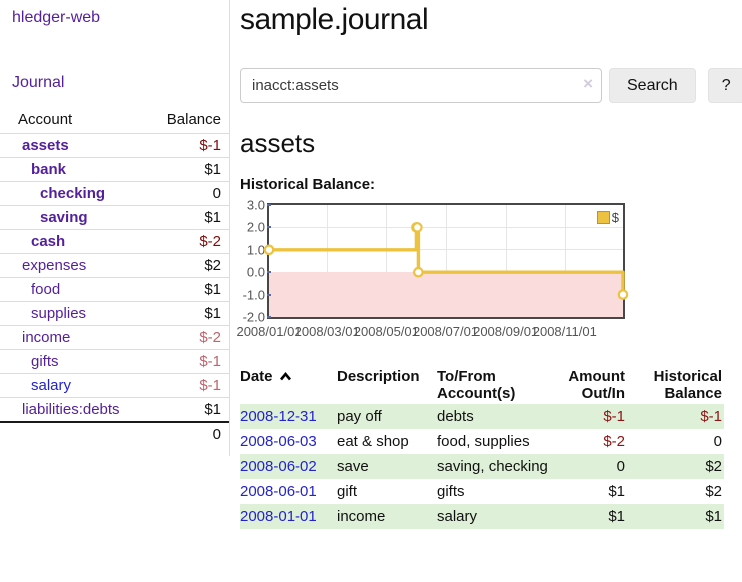 The height and width of the screenshot is (582, 742). What do you see at coordinates (713, 516) in the screenshot?
I see `transaction-balance: $1` at bounding box center [713, 516].